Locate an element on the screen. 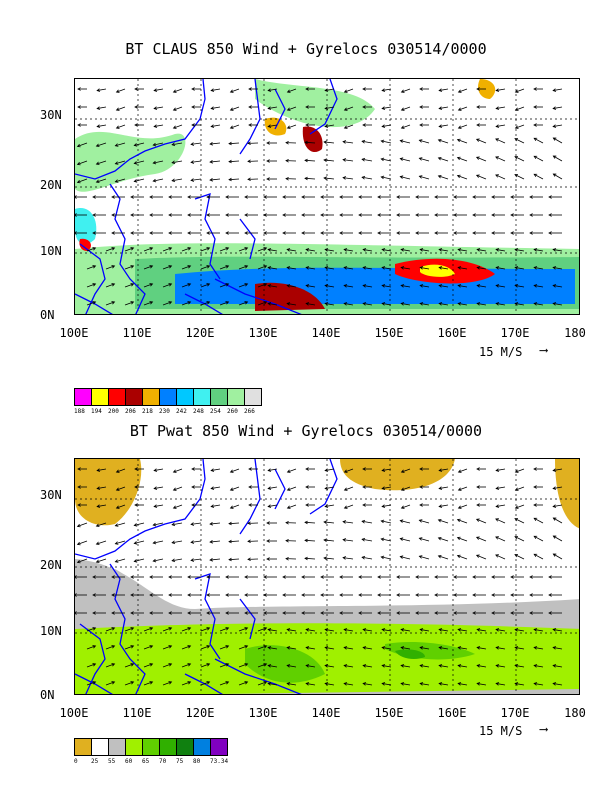  coastline-path is located at coordinates (280, 489).